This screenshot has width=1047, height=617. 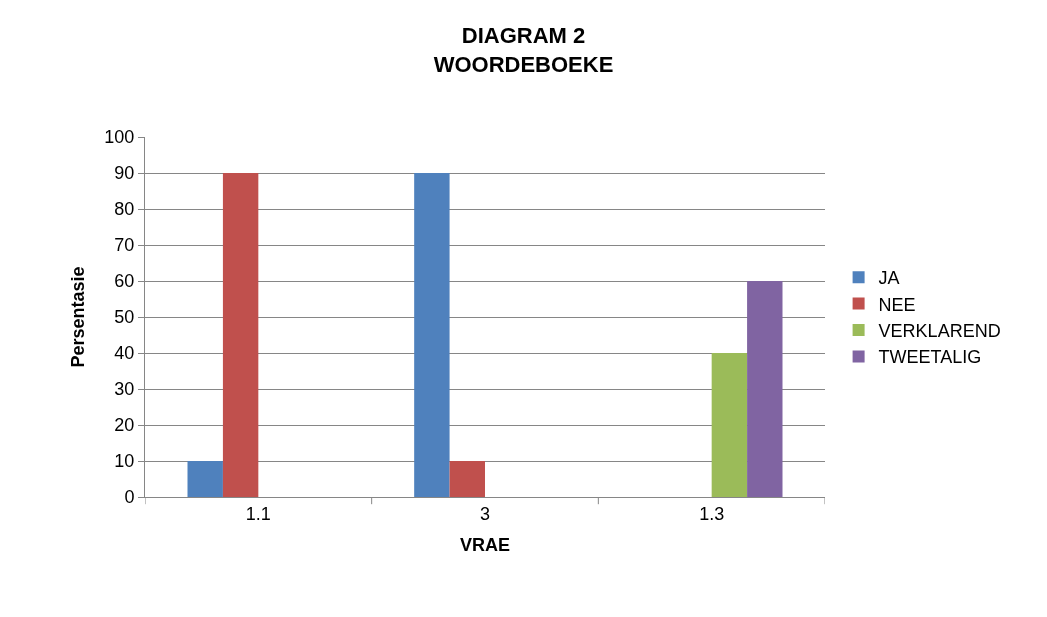 I want to click on x-tick-label: 3, so click(x=485, y=513).